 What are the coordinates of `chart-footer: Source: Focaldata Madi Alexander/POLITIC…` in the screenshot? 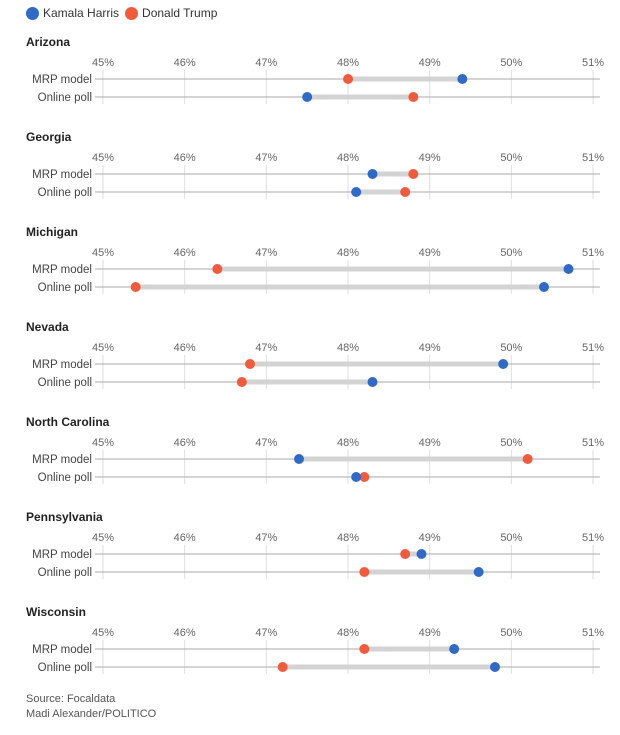 It's located at (91, 707).